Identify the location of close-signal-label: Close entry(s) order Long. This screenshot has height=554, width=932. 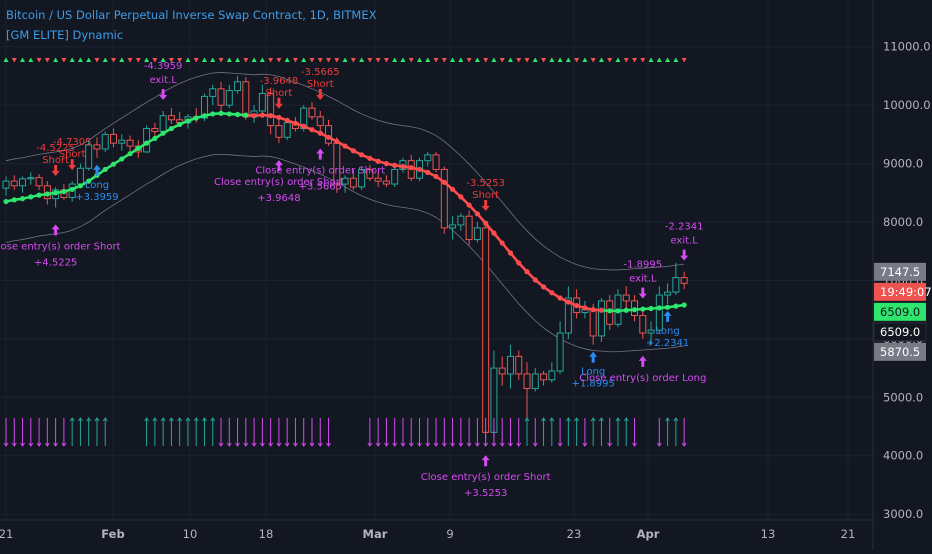
(642, 378).